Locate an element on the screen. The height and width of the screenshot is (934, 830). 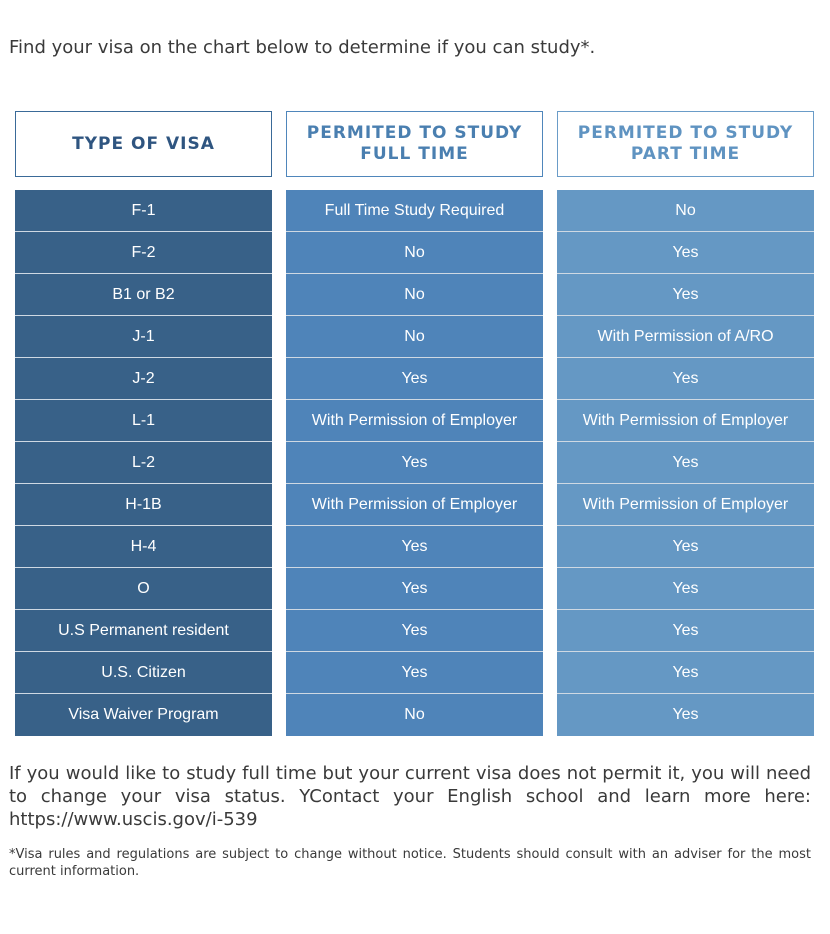
visa-type-cell: L-2 is located at coordinates (143, 463).